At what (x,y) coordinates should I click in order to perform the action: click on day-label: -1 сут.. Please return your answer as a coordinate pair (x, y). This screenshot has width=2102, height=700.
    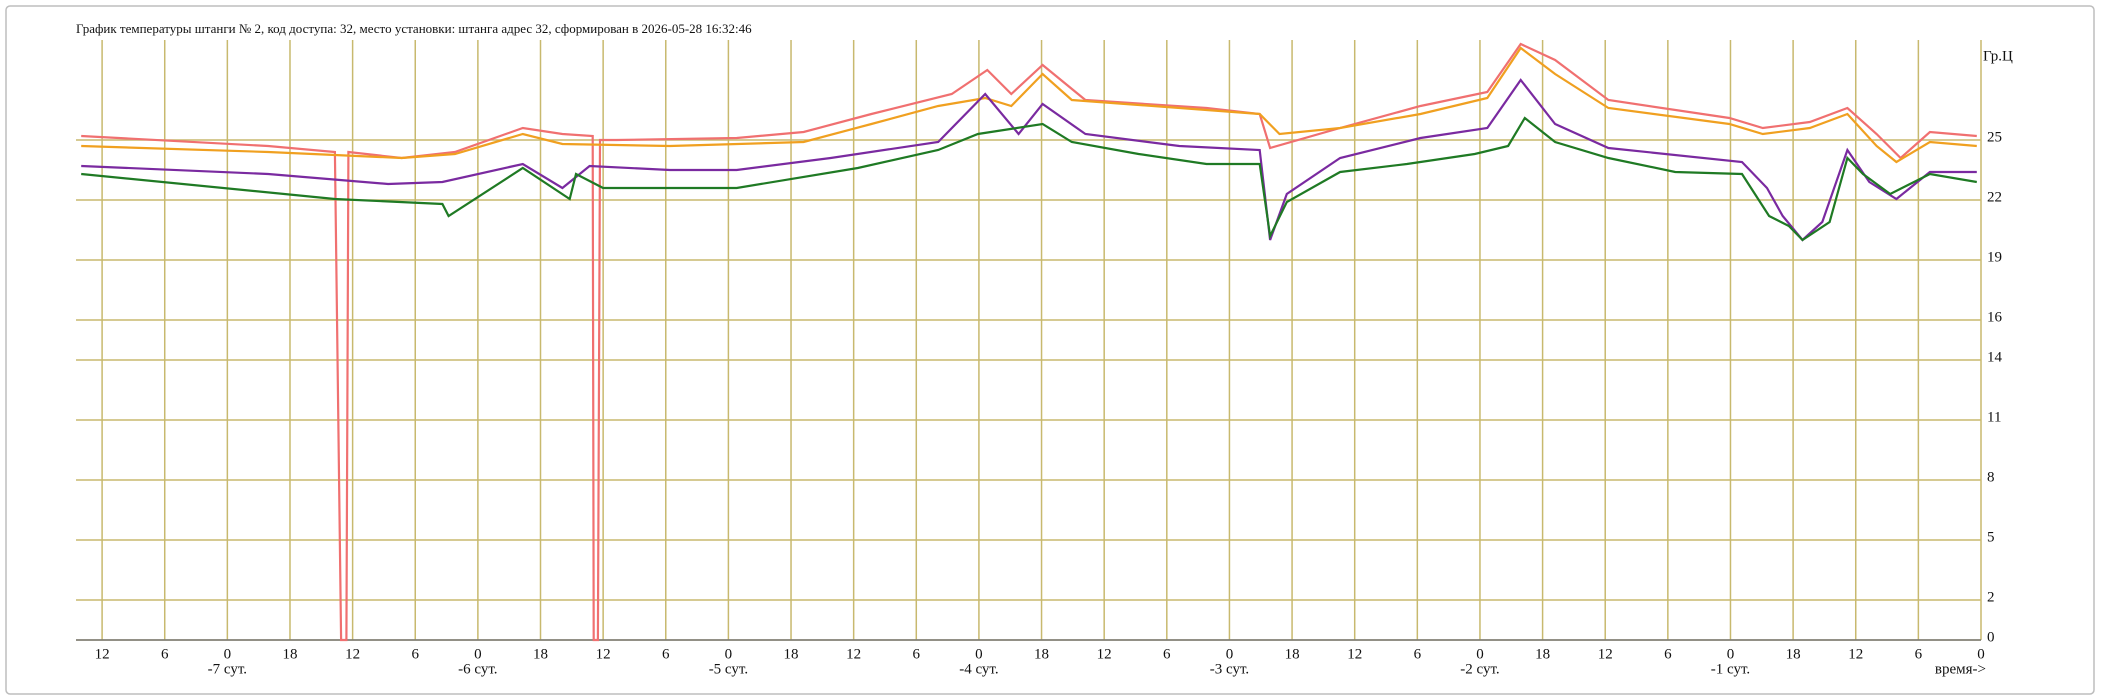
    Looking at the image, I should click on (1730, 669).